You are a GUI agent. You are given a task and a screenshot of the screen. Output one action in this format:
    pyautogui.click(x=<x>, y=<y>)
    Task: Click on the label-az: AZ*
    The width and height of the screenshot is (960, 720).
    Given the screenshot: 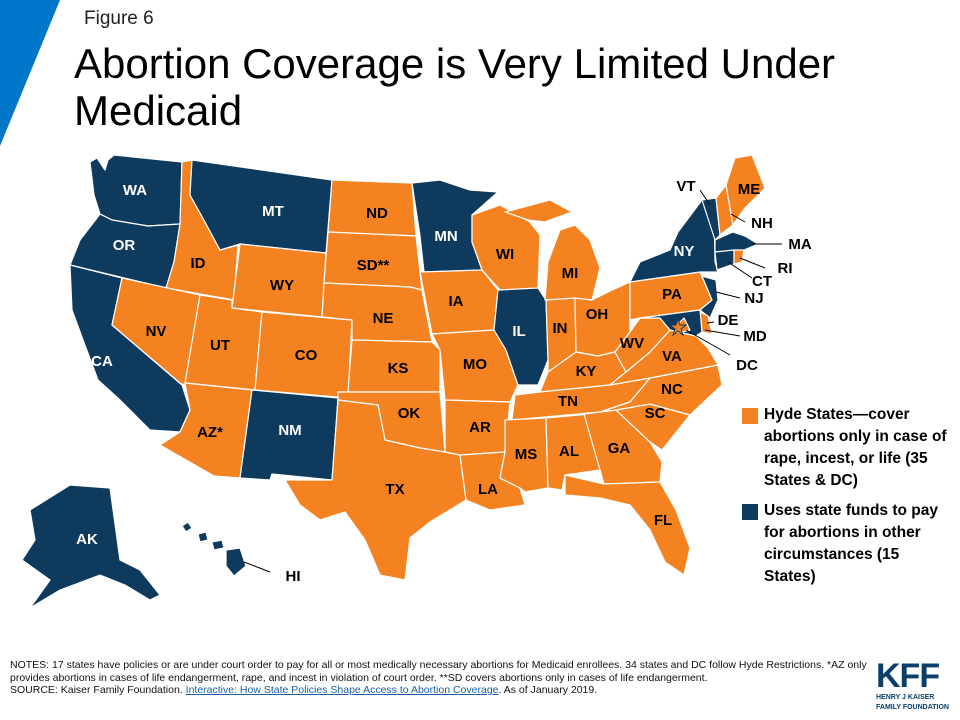 What is the action you would take?
    pyautogui.click(x=210, y=432)
    